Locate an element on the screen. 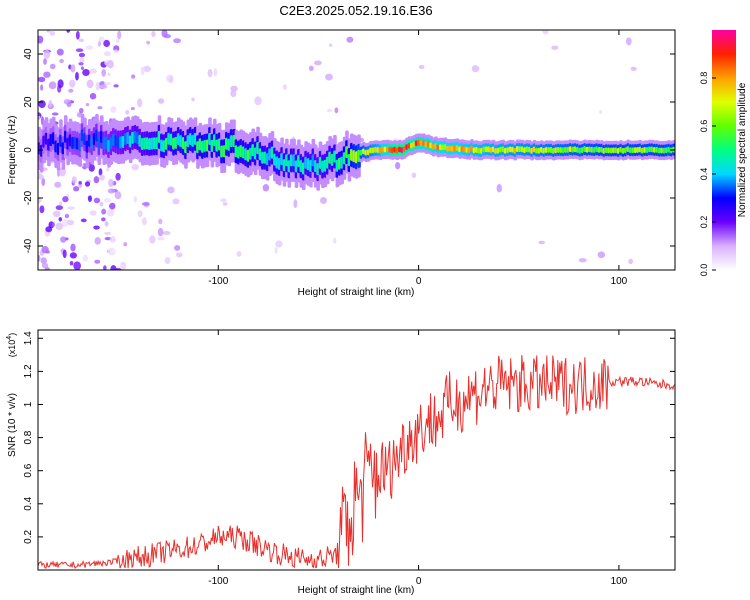  spectrogram-x-tick-label: -100 is located at coordinates (218, 281).